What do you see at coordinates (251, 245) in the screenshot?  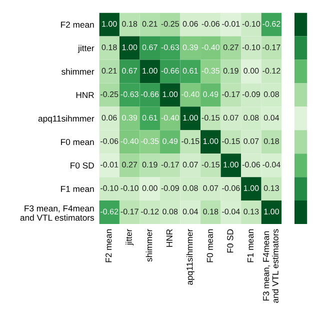 I see `x-tick-label: F1 mean` at bounding box center [251, 245].